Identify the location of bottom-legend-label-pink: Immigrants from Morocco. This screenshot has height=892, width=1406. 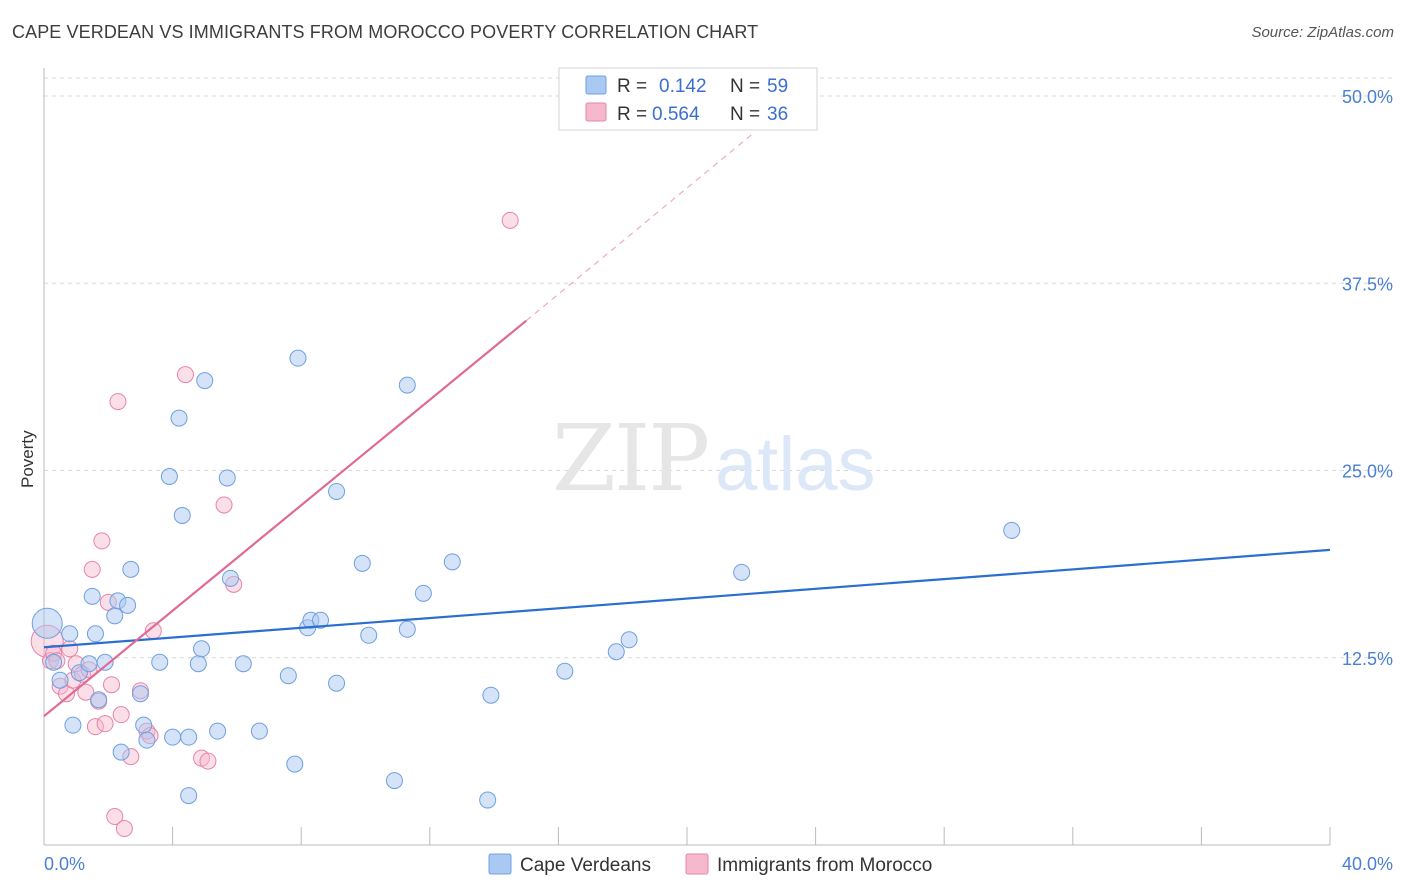
(824, 865).